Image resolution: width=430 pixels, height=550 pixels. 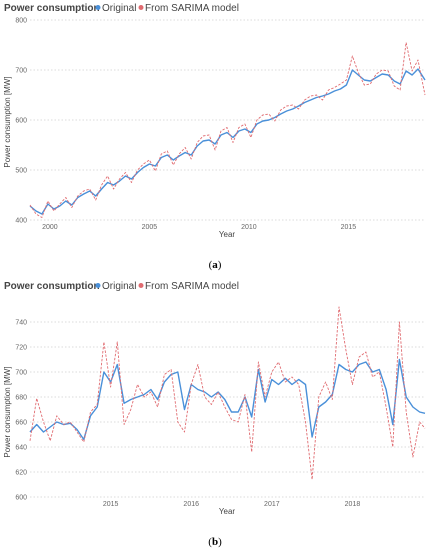 What do you see at coordinates (21, 423) in the screenshot?
I see `y-tick-label-b-660: 660` at bounding box center [21, 423].